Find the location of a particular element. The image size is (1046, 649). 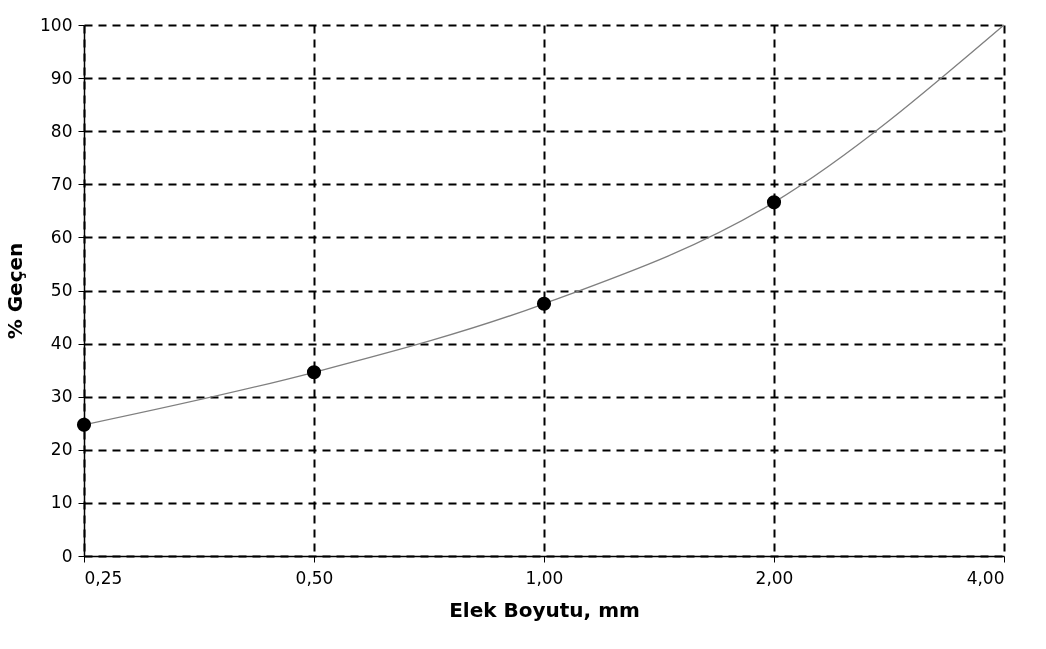

x-tick-label: 0,25 is located at coordinates (103, 577).